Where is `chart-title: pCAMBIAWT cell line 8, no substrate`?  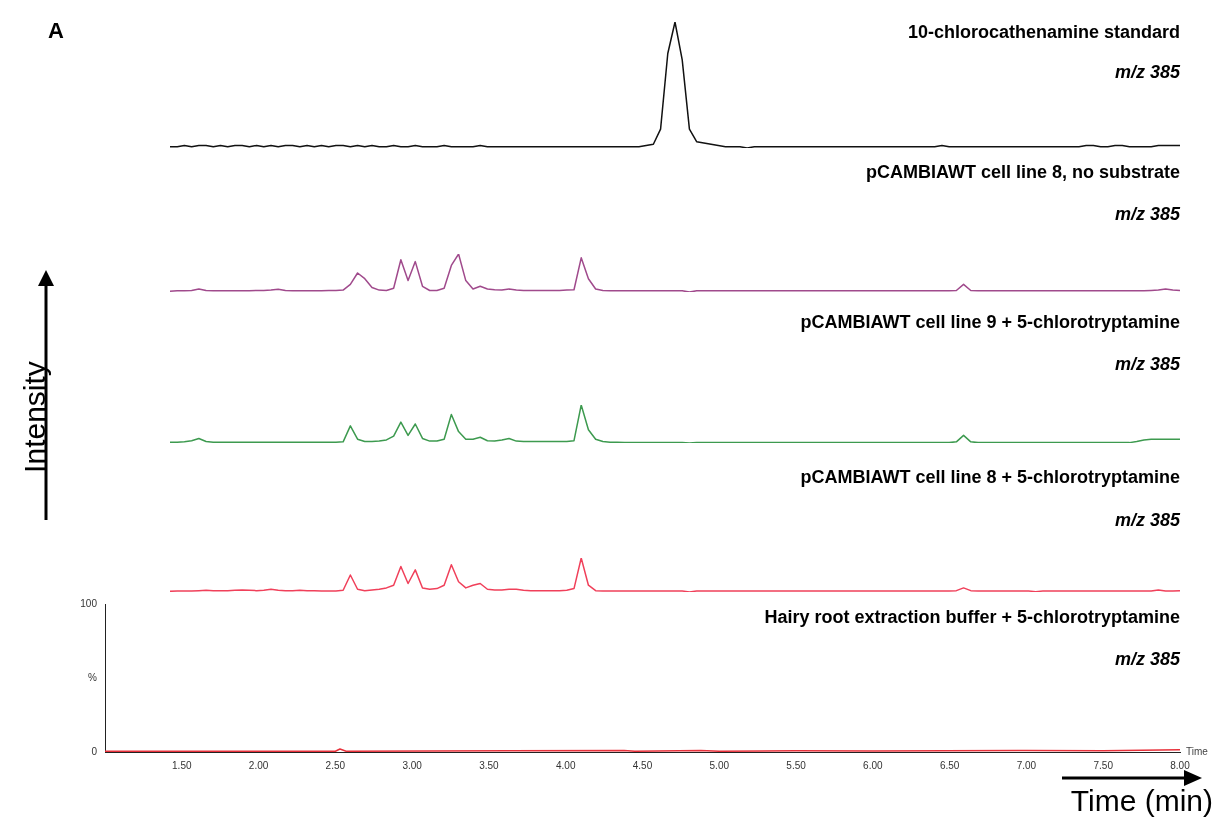 chart-title: pCAMBIAWT cell line 8, no substrate is located at coordinates (1022, 172).